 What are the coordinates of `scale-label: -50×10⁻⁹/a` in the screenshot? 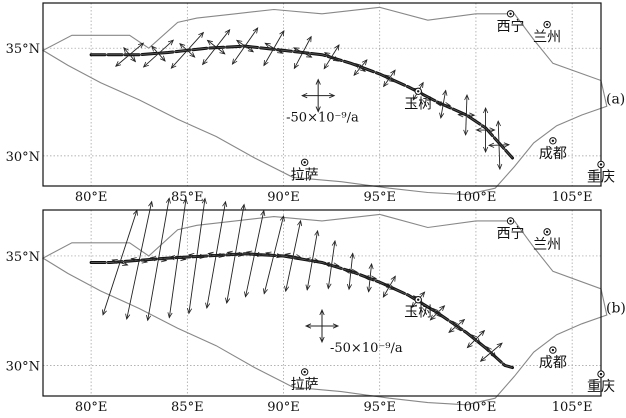 It's located at (366, 348).